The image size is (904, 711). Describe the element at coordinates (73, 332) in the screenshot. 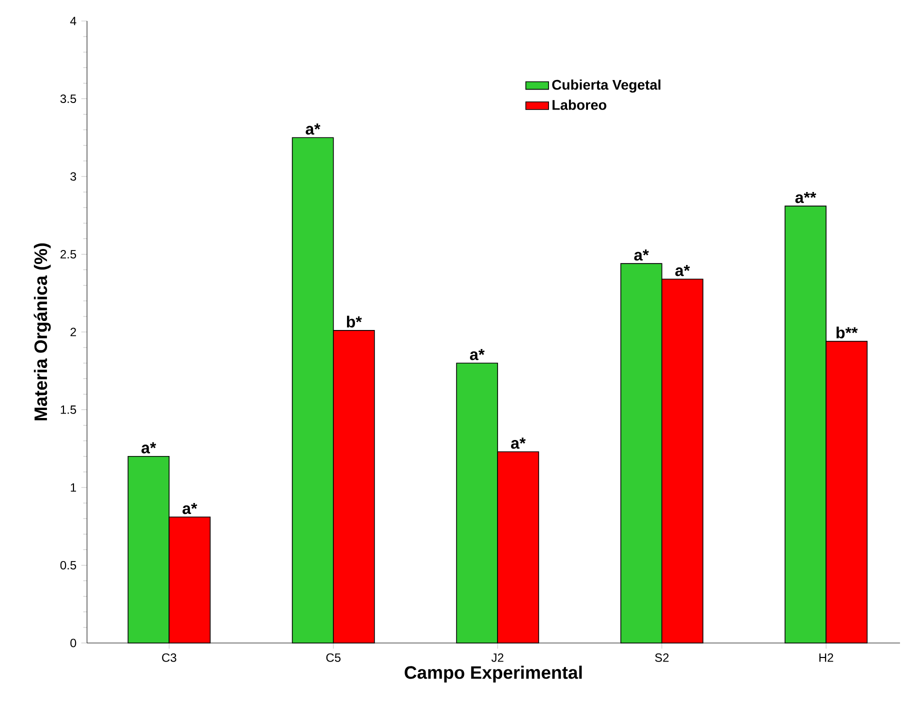

I see `y-tick-label: 2` at that location.